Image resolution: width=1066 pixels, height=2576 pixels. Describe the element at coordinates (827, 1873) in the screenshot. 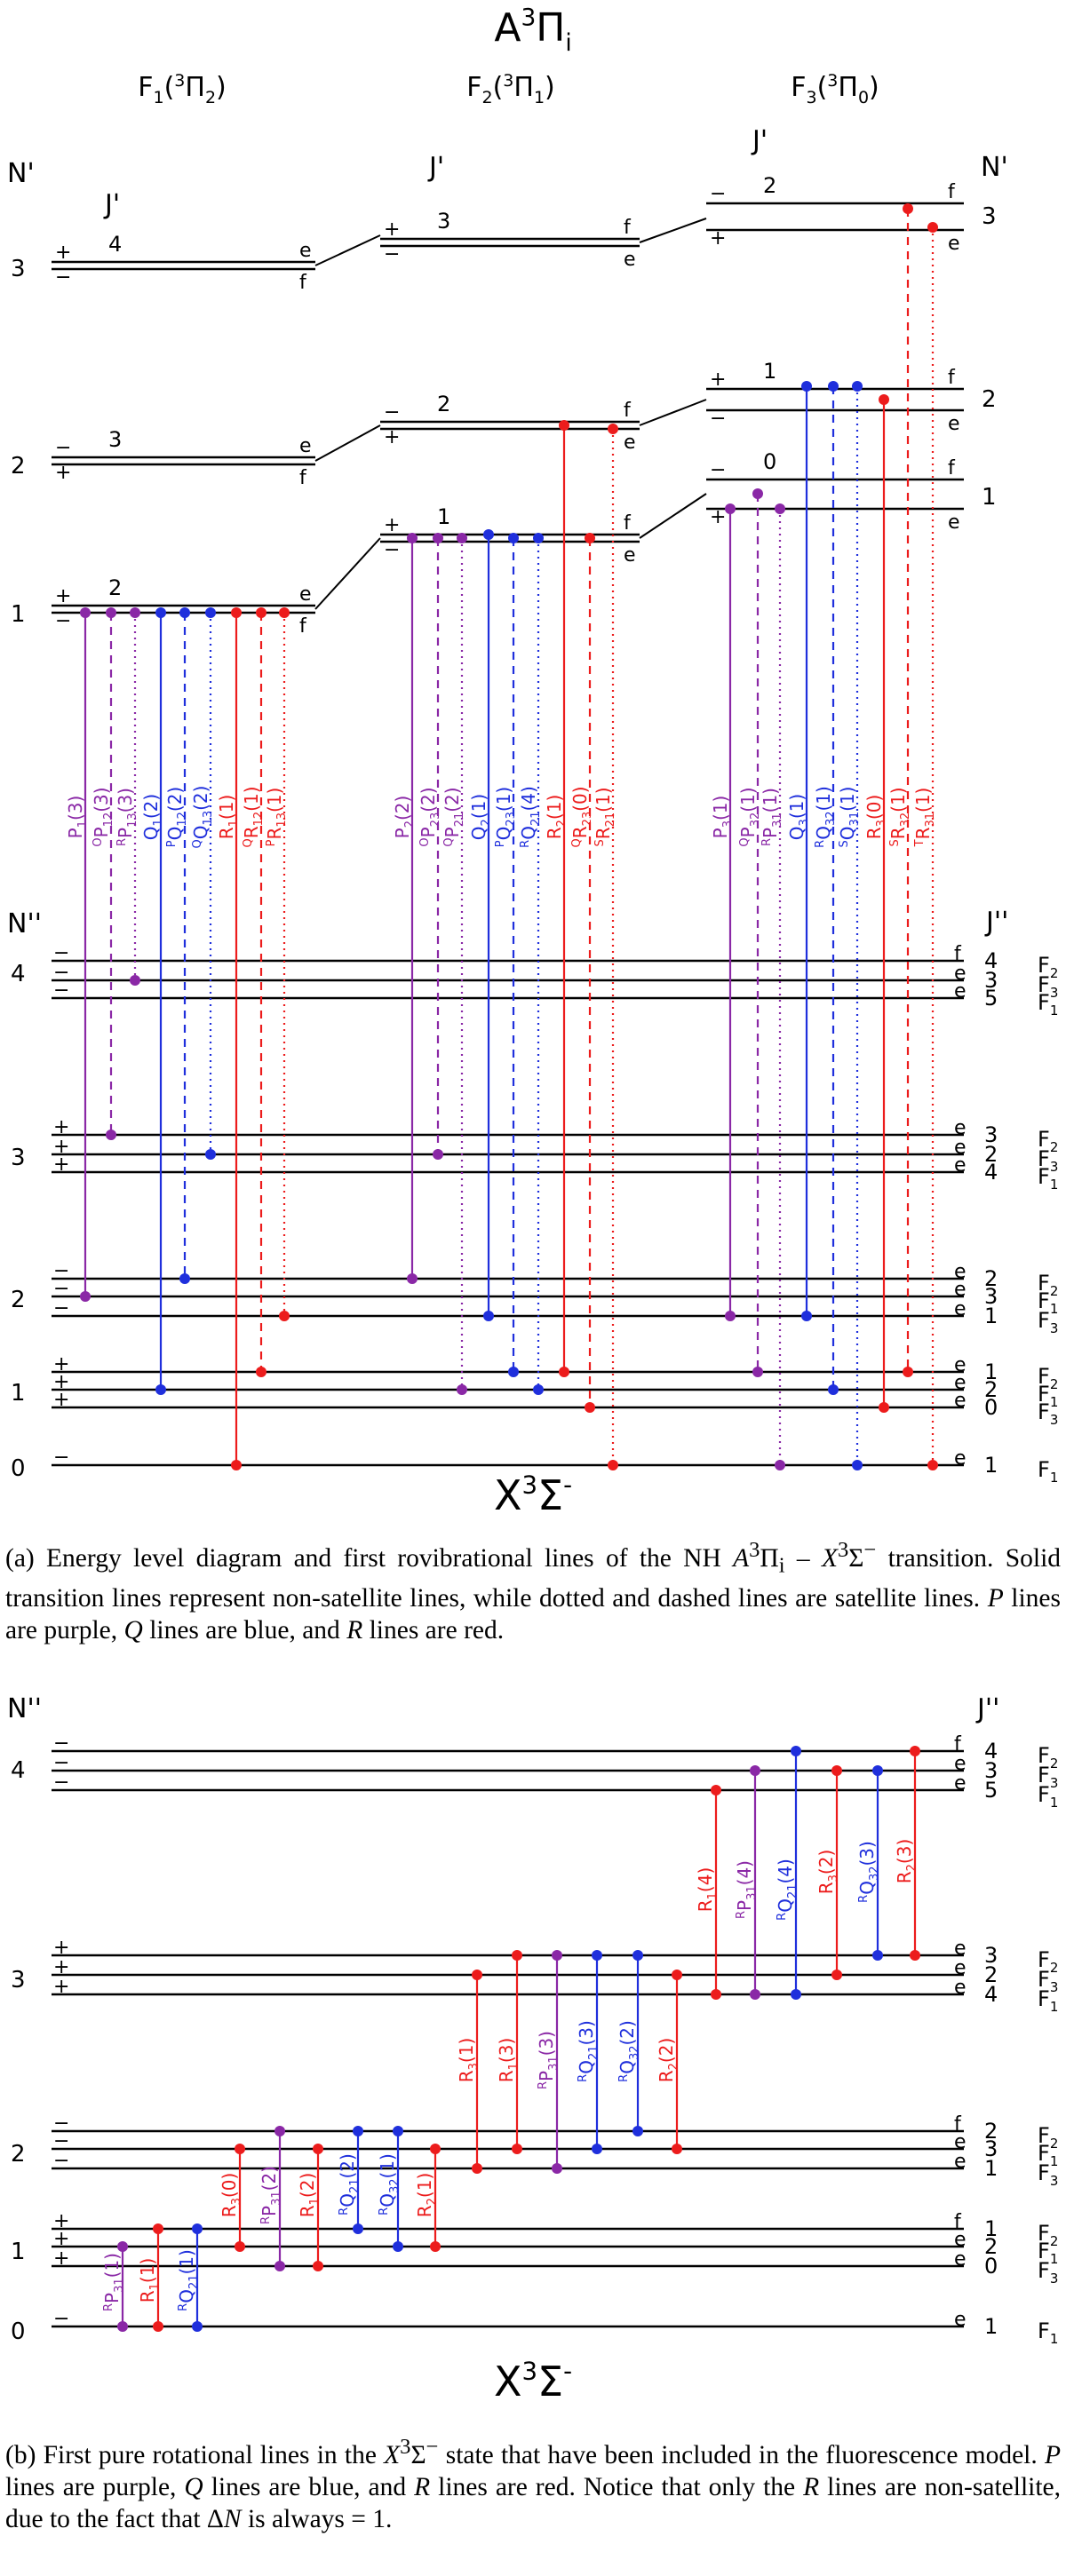

I see `transition-label: R3(2)` at that location.